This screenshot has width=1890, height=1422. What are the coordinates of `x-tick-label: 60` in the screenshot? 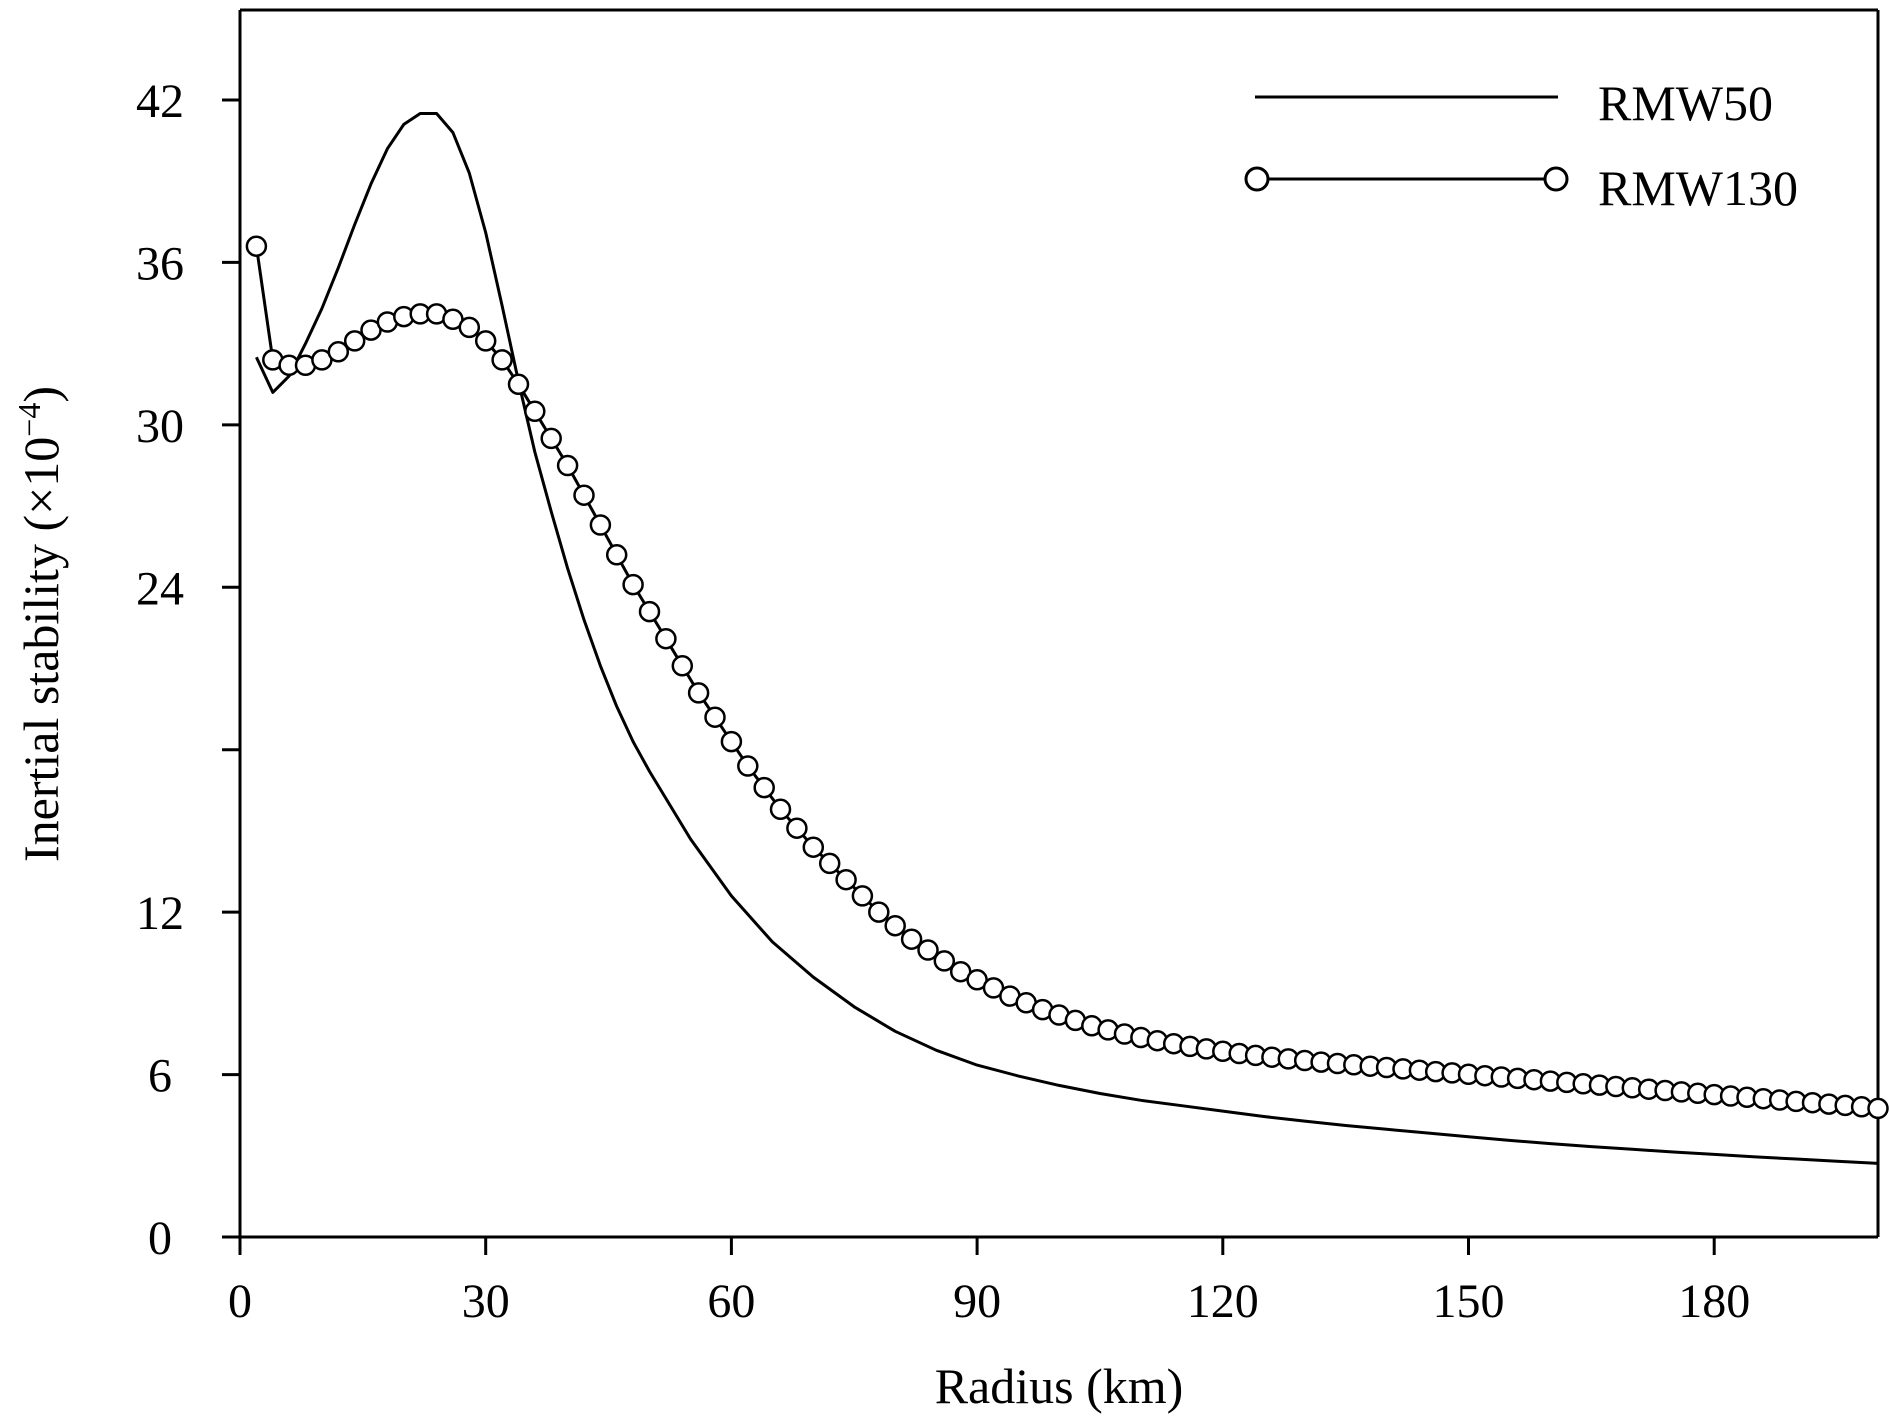 It's located at (731, 1301).